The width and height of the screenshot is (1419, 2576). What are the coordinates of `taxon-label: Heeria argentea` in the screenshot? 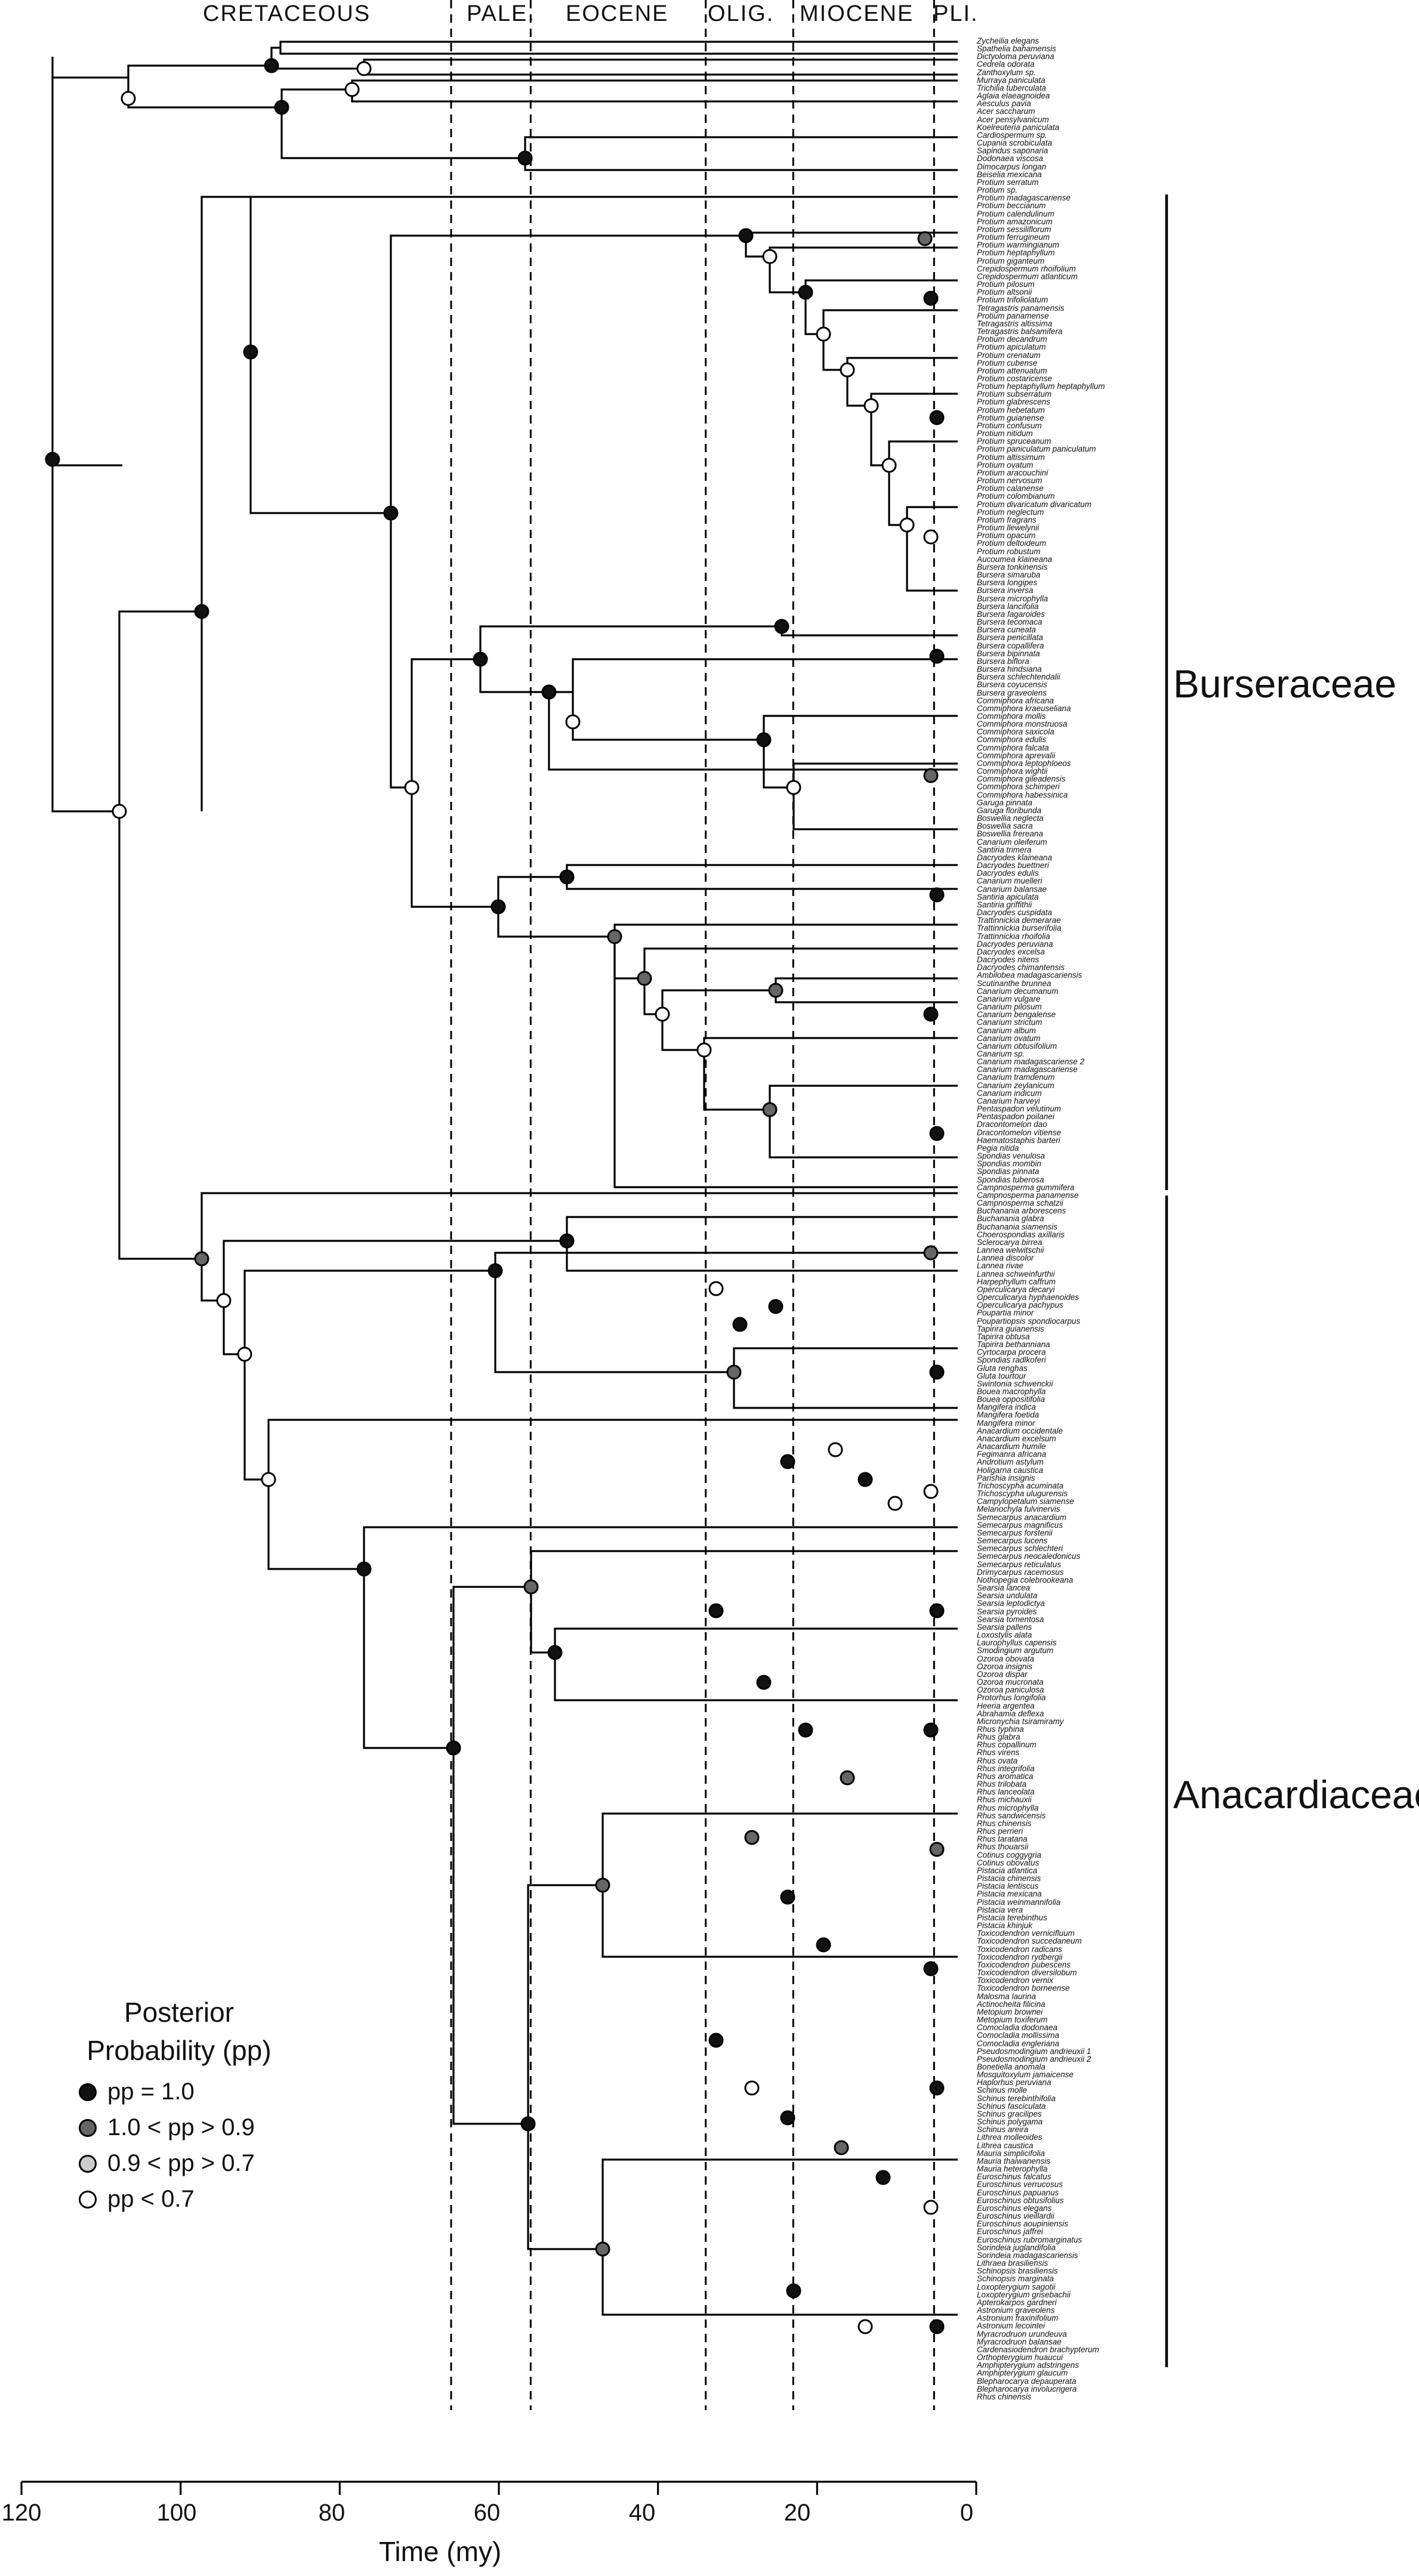 It's located at (1006, 1705).